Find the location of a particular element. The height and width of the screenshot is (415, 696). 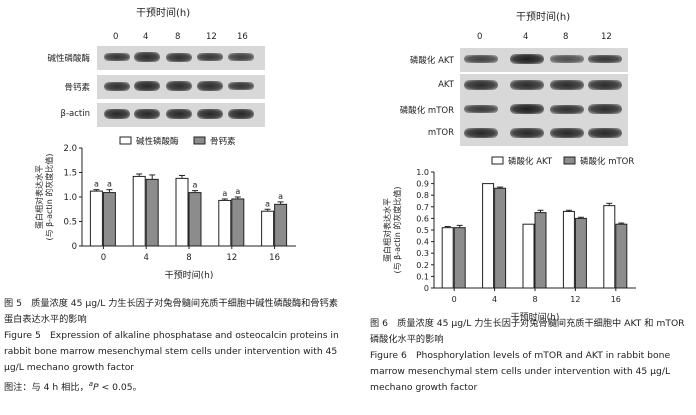

y-tick-label: 0.6 is located at coordinates (422, 218).